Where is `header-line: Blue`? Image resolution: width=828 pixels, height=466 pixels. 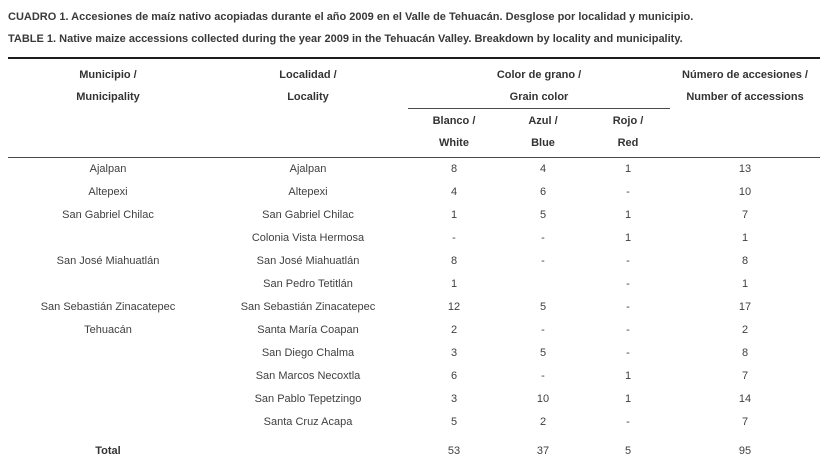
header-line: Blue is located at coordinates (543, 143).